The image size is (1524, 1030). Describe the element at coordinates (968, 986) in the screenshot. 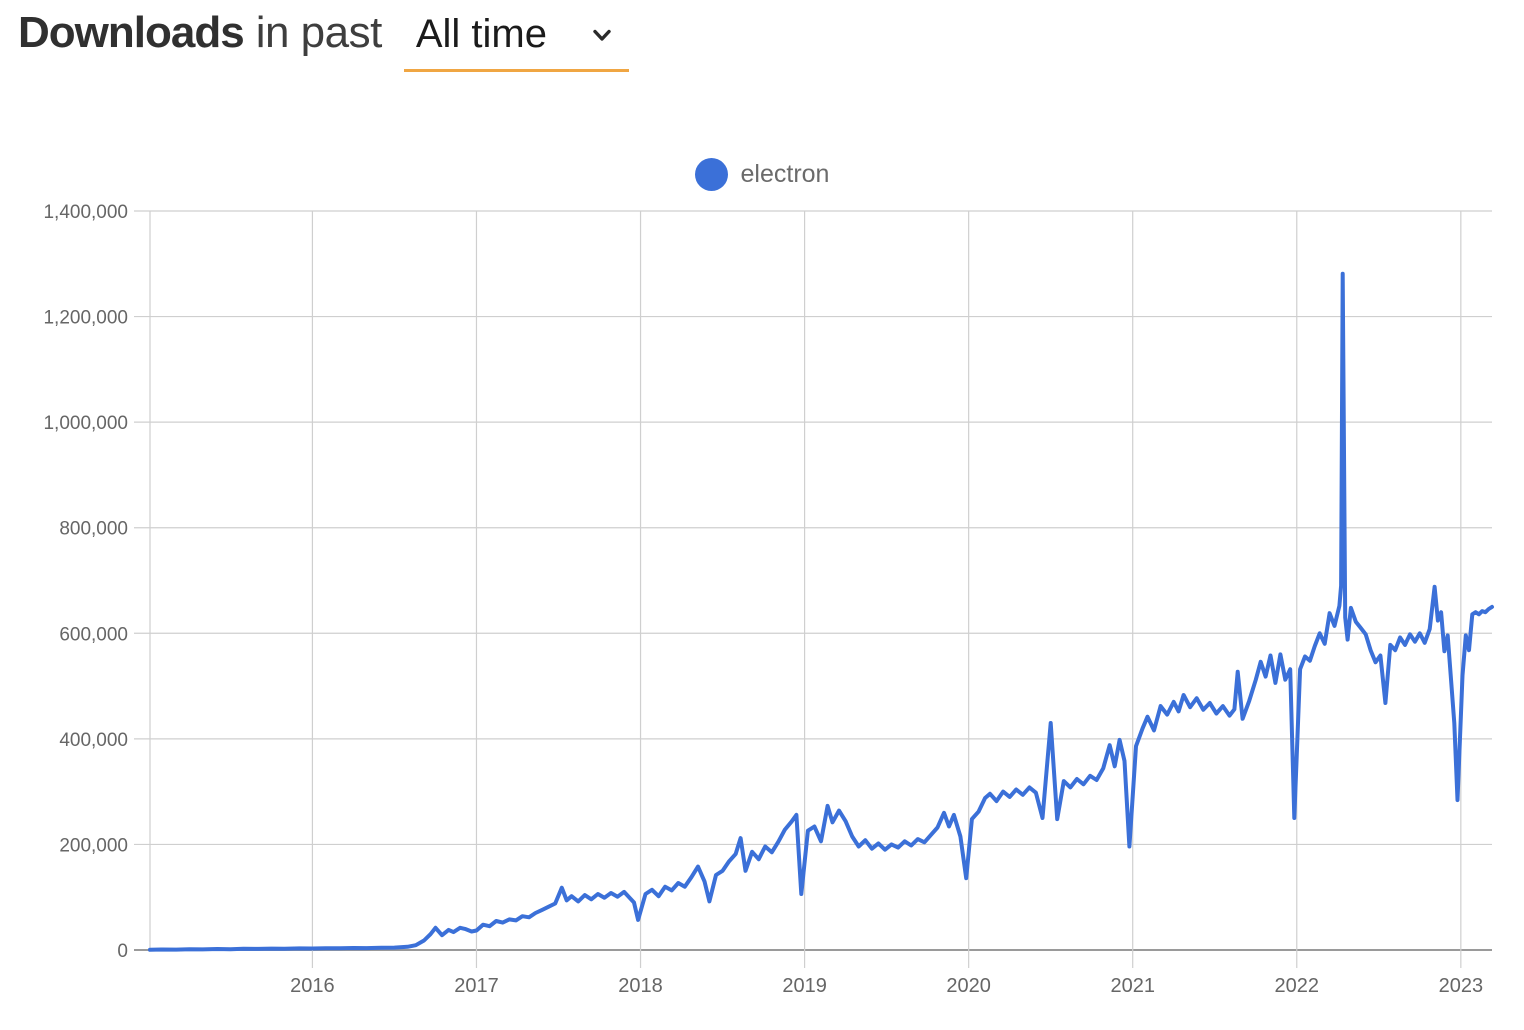

I see `x-tick-label: 2020` at that location.